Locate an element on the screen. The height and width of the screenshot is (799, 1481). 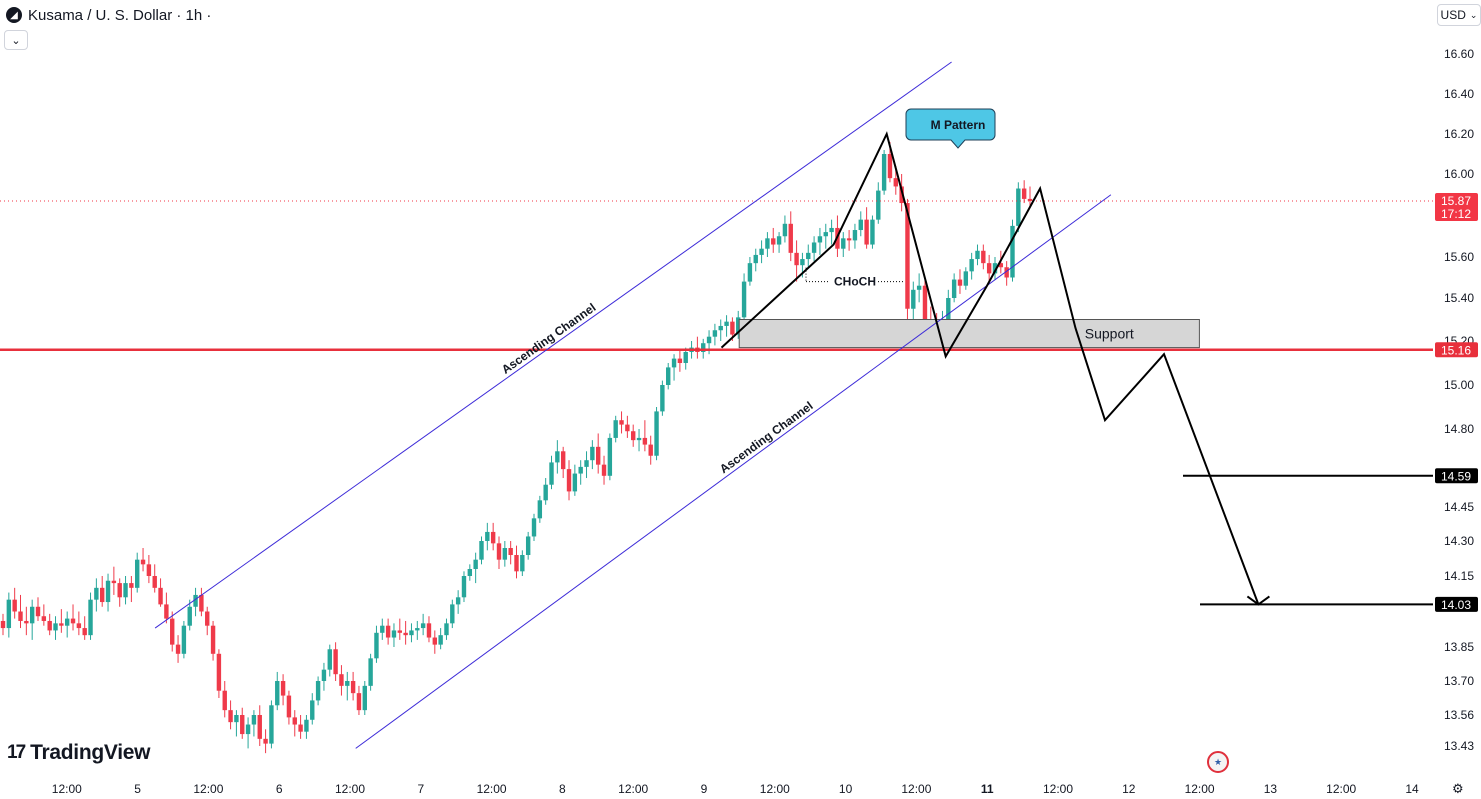
support-price-tag-bg is located at coordinates (1456, 350).